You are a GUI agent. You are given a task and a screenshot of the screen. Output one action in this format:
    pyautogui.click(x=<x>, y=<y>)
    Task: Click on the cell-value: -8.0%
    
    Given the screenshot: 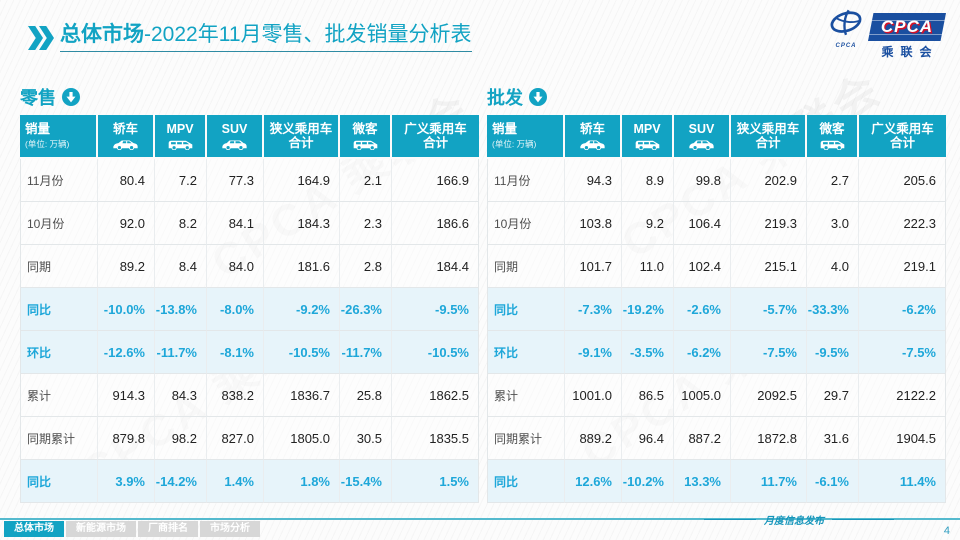 What is the action you would take?
    pyautogui.click(x=235, y=309)
    